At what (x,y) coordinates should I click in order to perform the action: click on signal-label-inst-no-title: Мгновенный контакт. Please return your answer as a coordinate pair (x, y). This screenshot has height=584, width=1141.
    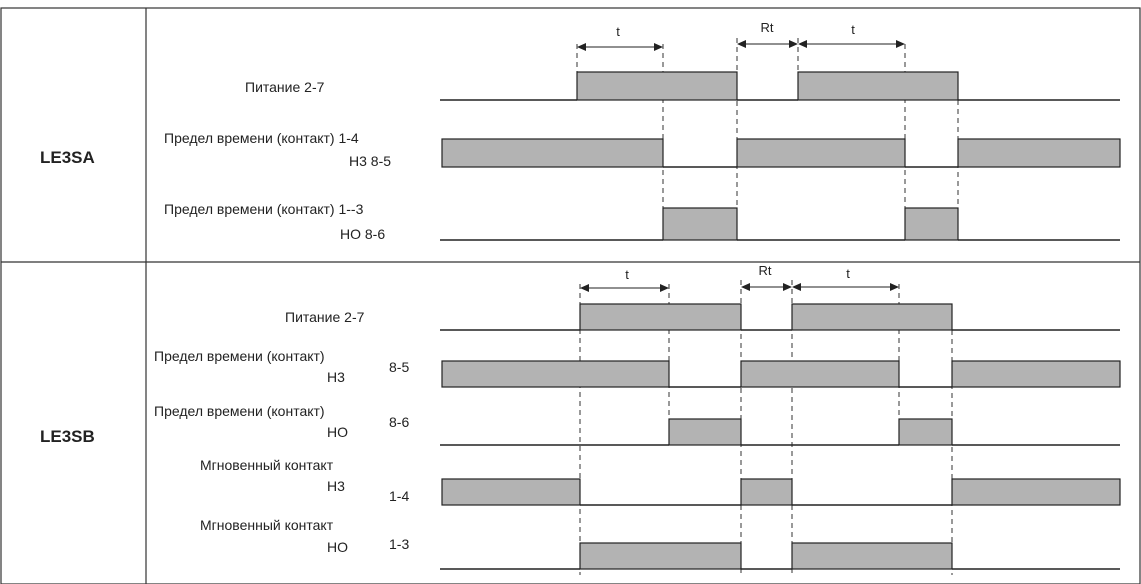
    Looking at the image, I should click on (267, 525).